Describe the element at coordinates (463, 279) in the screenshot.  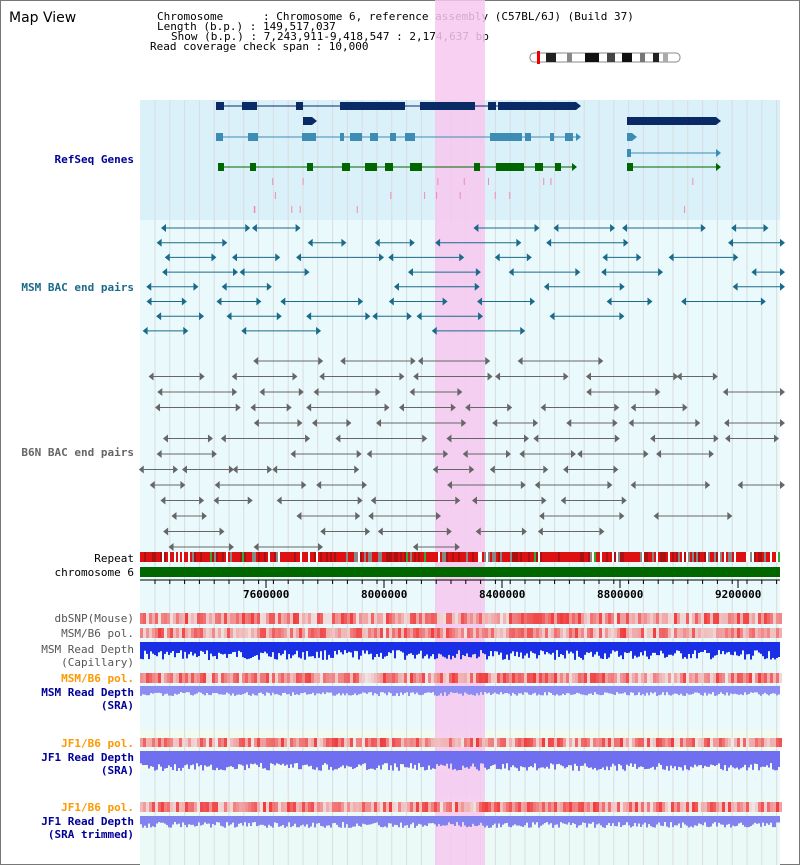
I see `msm-bac-track` at that location.